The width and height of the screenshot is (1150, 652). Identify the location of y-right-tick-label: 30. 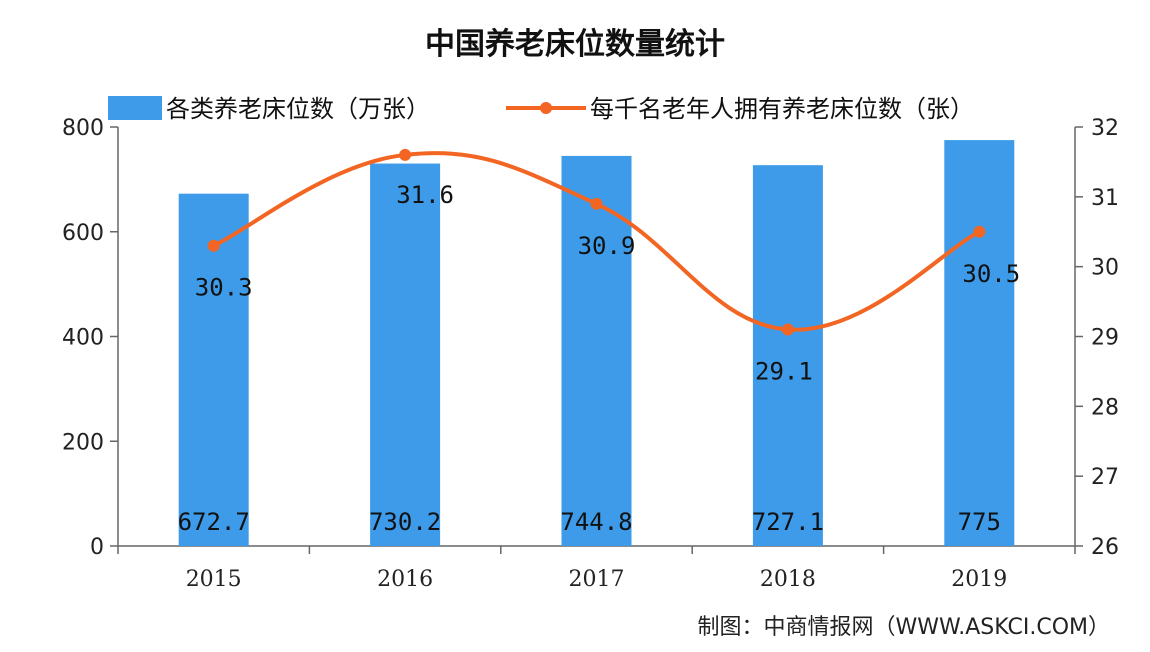
(1105, 268).